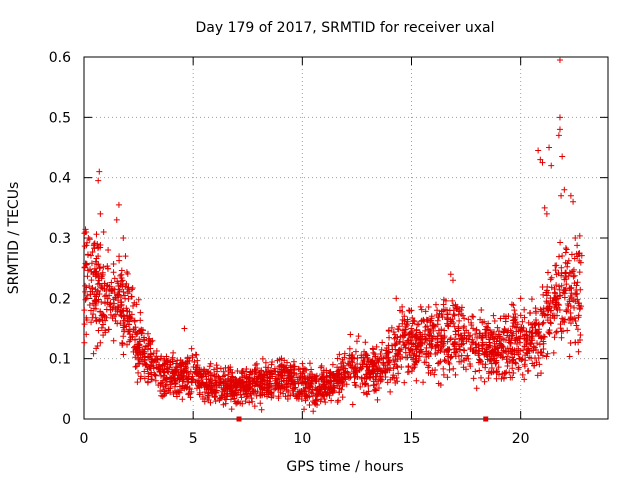 The width and height of the screenshot is (640, 480). I want to click on x-tick-labels: 0 5 10 15 20, so click(305, 439).